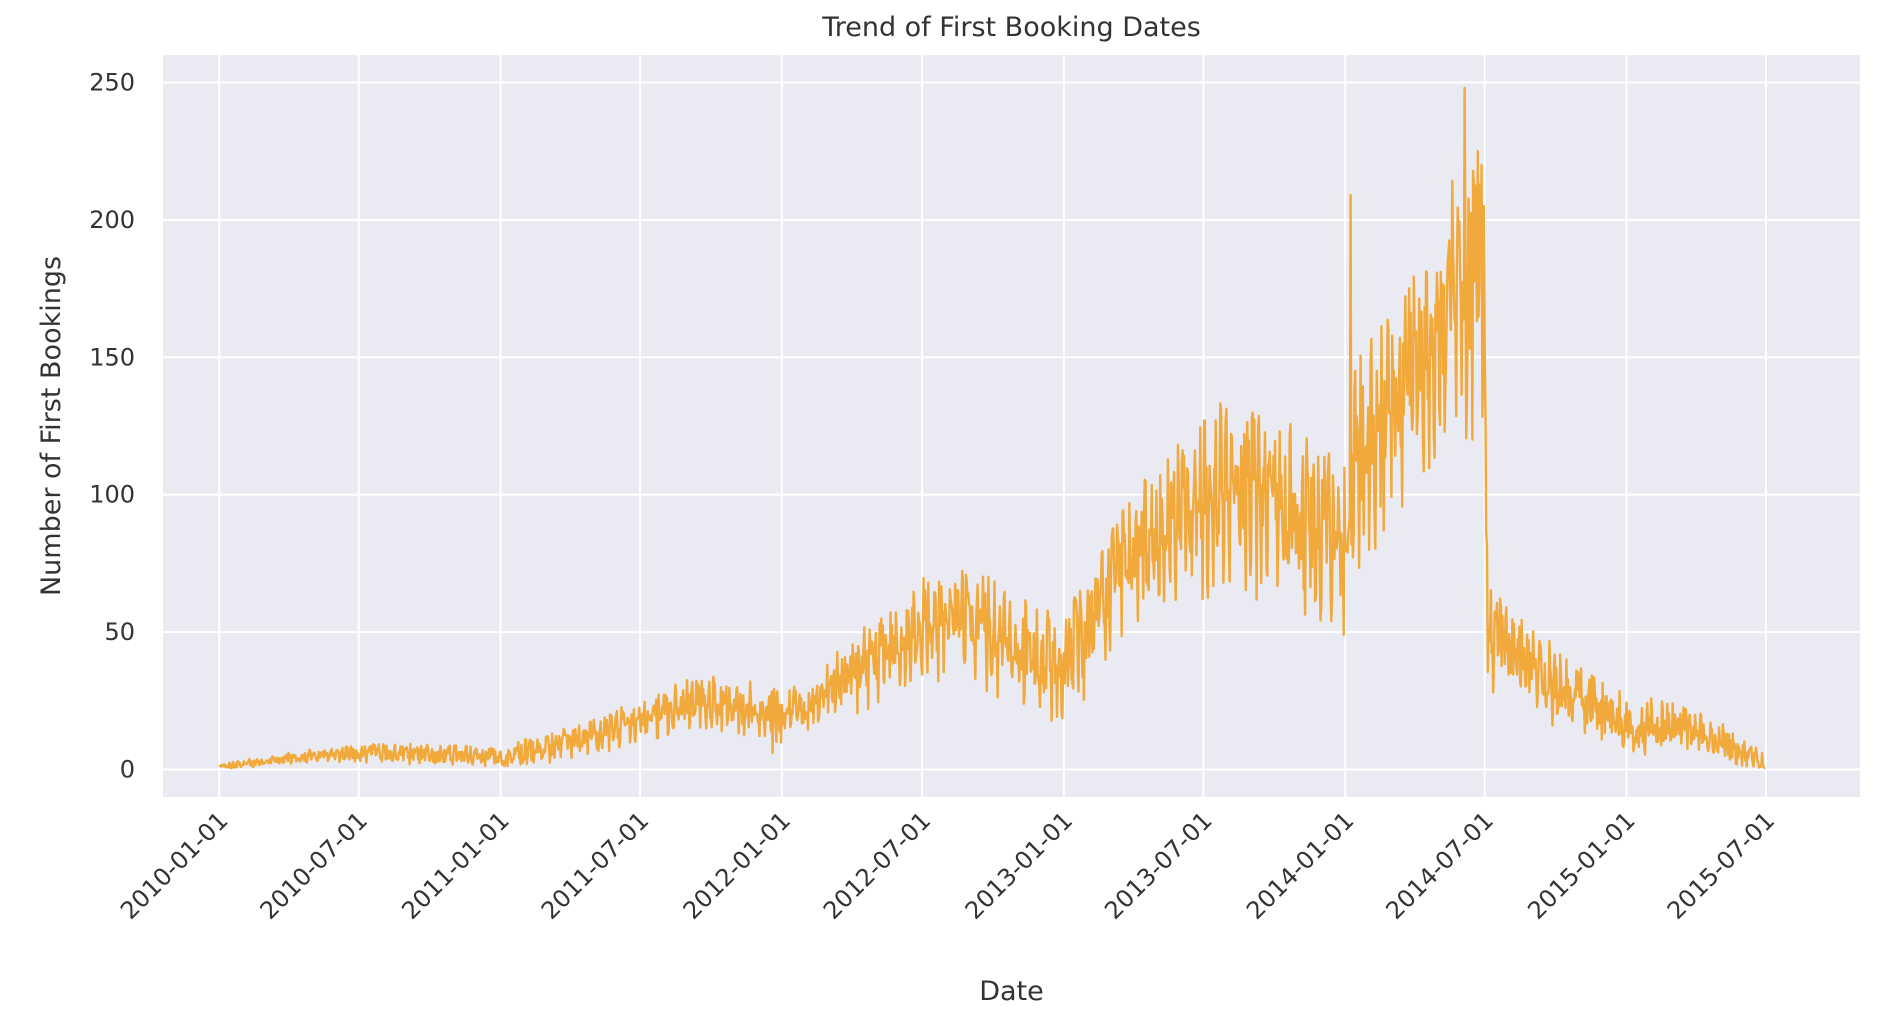 The image size is (1882, 1014). What do you see at coordinates (1158, 865) in the screenshot?
I see `x-tick-label-2013-07-01: 2013-07-01` at bounding box center [1158, 865].